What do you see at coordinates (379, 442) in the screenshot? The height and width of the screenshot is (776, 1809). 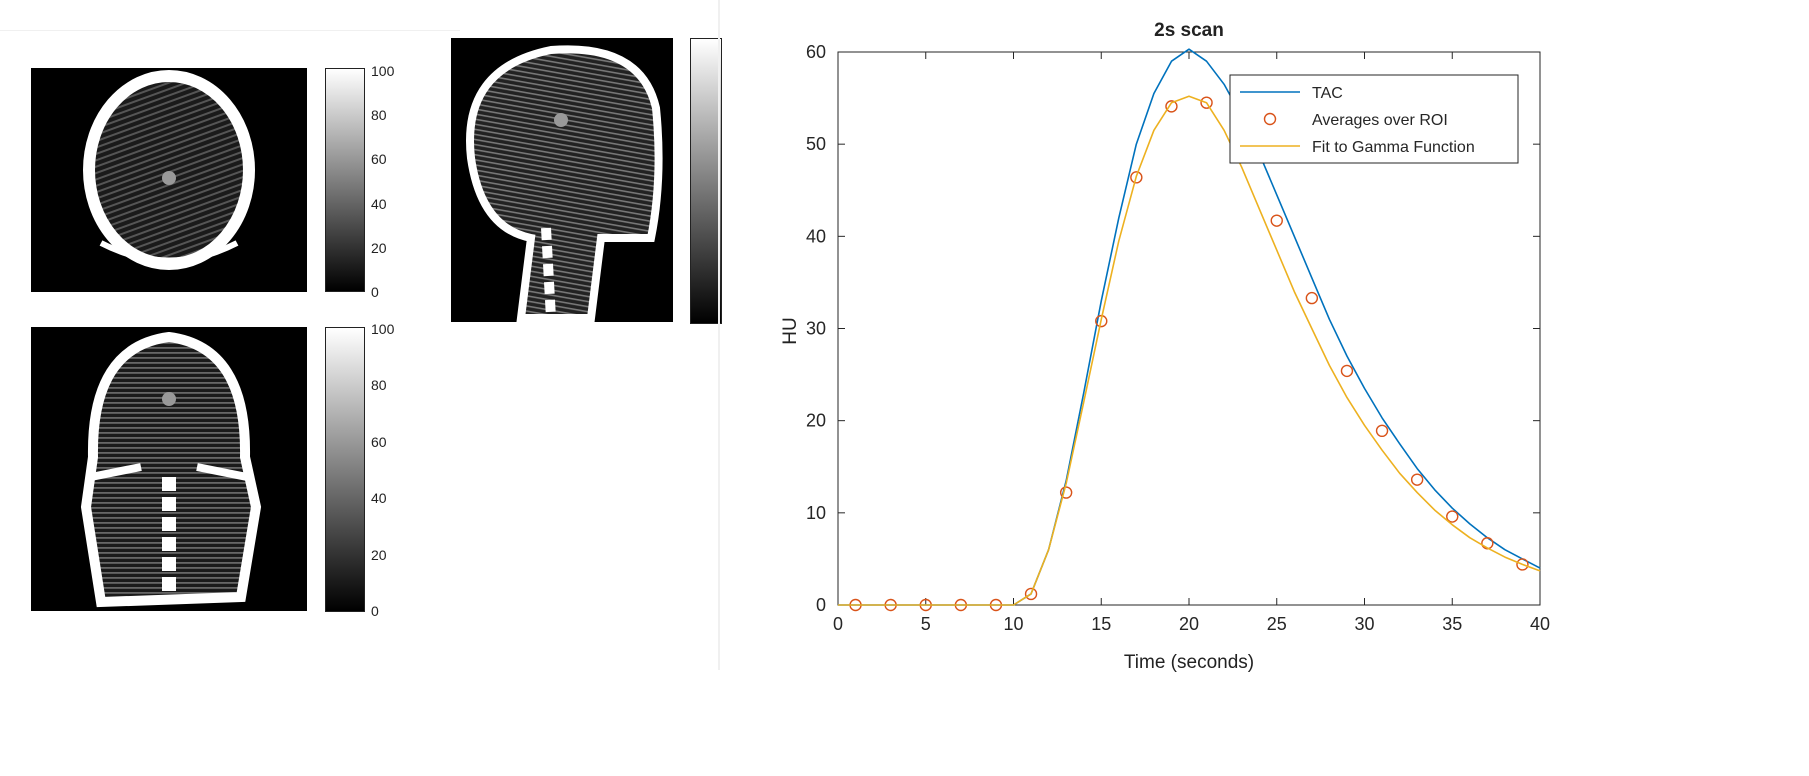 I see `coronal-colorbar-tick-60: 60` at bounding box center [379, 442].